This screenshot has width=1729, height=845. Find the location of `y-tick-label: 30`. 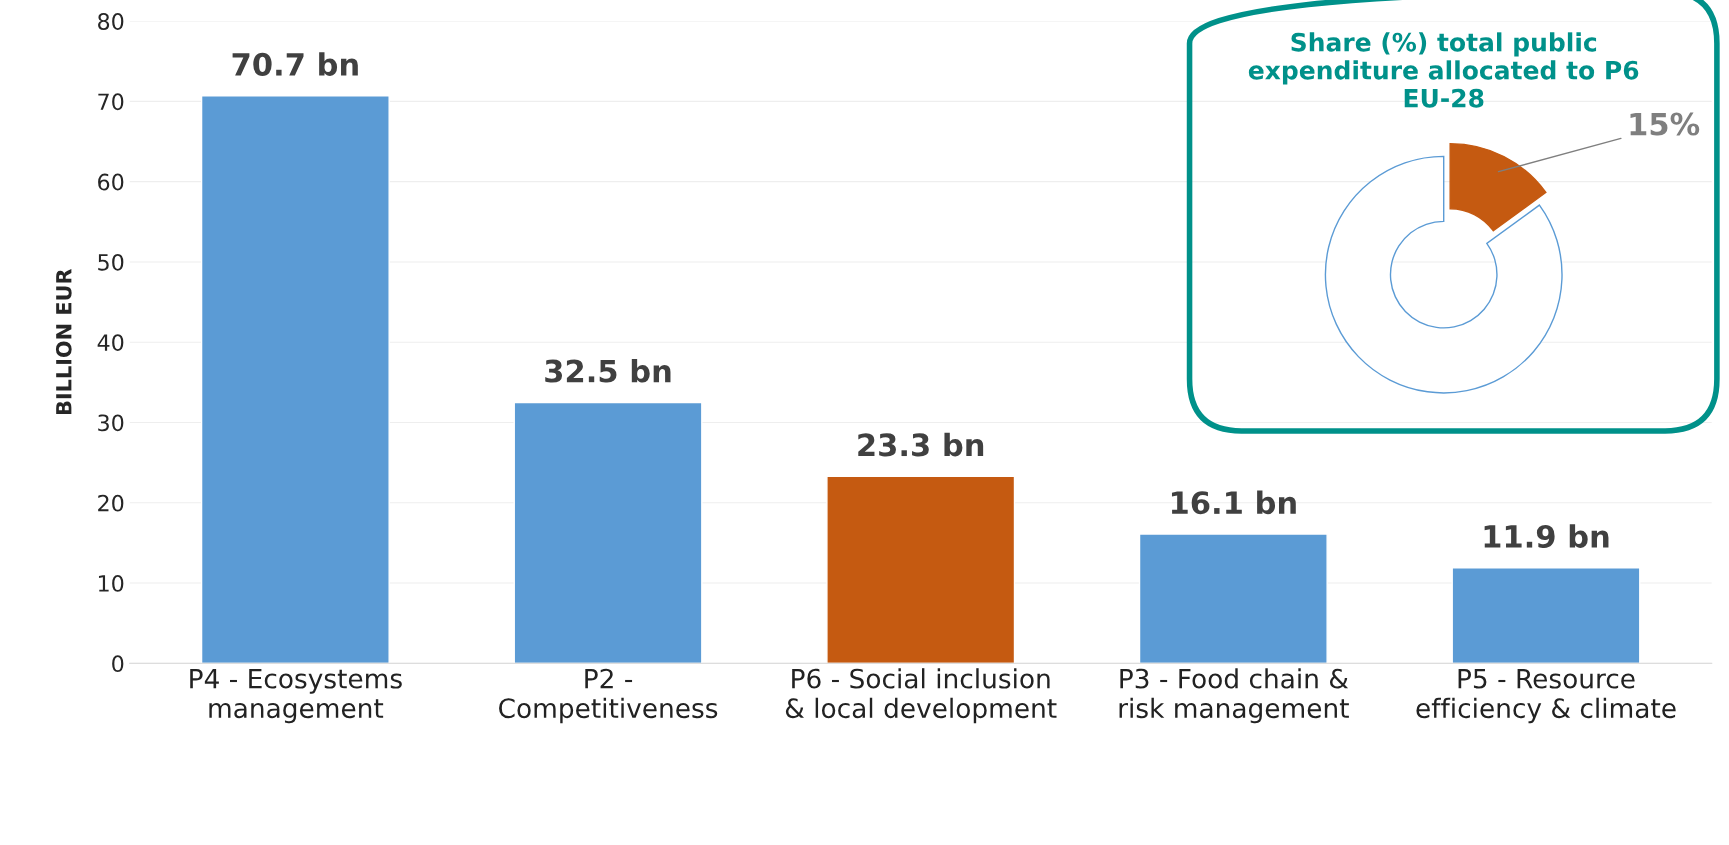

y-tick-label: 30 is located at coordinates (111, 423).